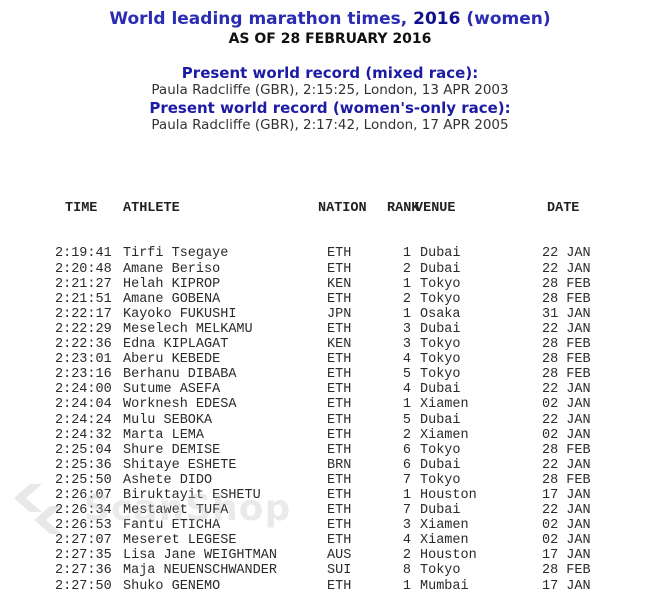 This screenshot has height=609, width=660. Describe the element at coordinates (172, 526) in the screenshot. I see `cell-athlete: Fantu ETICHA` at that location.